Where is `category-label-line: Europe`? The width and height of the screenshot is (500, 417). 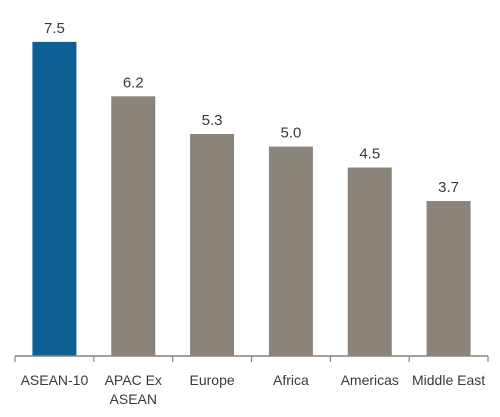 category-label-line: Europe is located at coordinates (212, 380).